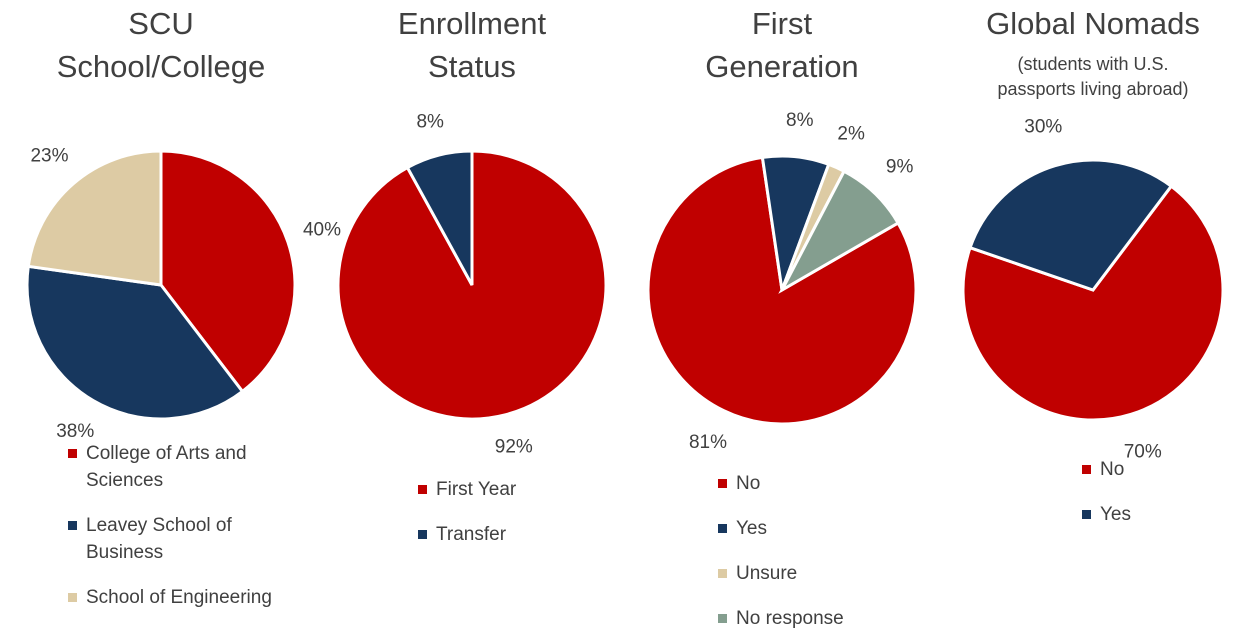  I want to click on data-label: 9%, so click(900, 166).